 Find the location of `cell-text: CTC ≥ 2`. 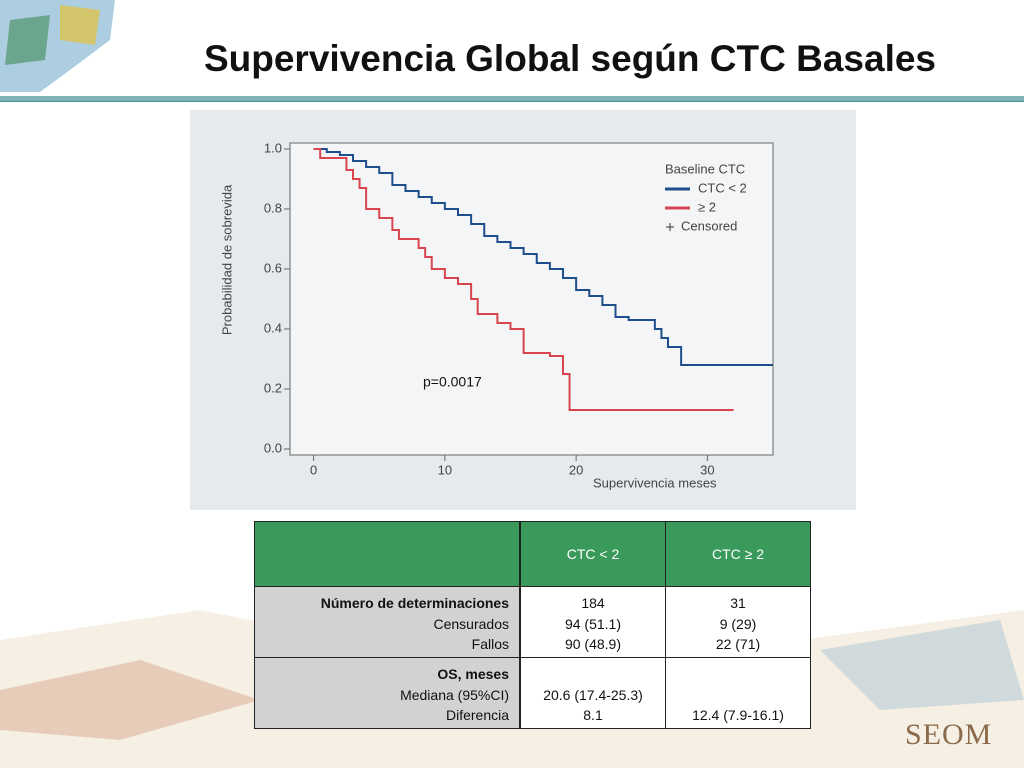

cell-text: CTC ≥ 2 is located at coordinates (738, 554).